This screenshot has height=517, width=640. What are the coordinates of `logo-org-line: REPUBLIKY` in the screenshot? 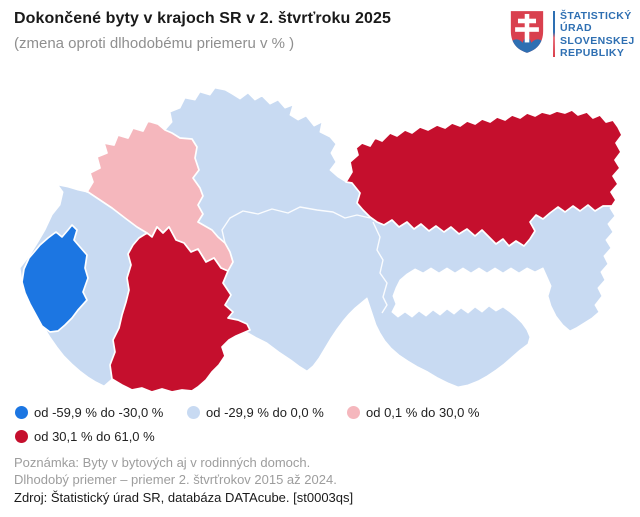 It's located at (592, 53).